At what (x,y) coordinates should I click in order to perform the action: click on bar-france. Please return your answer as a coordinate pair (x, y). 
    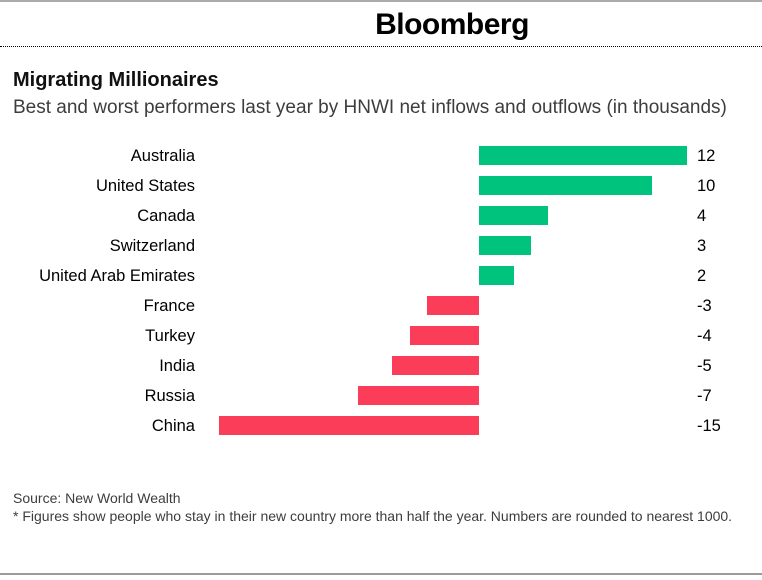
    Looking at the image, I should click on (453, 305).